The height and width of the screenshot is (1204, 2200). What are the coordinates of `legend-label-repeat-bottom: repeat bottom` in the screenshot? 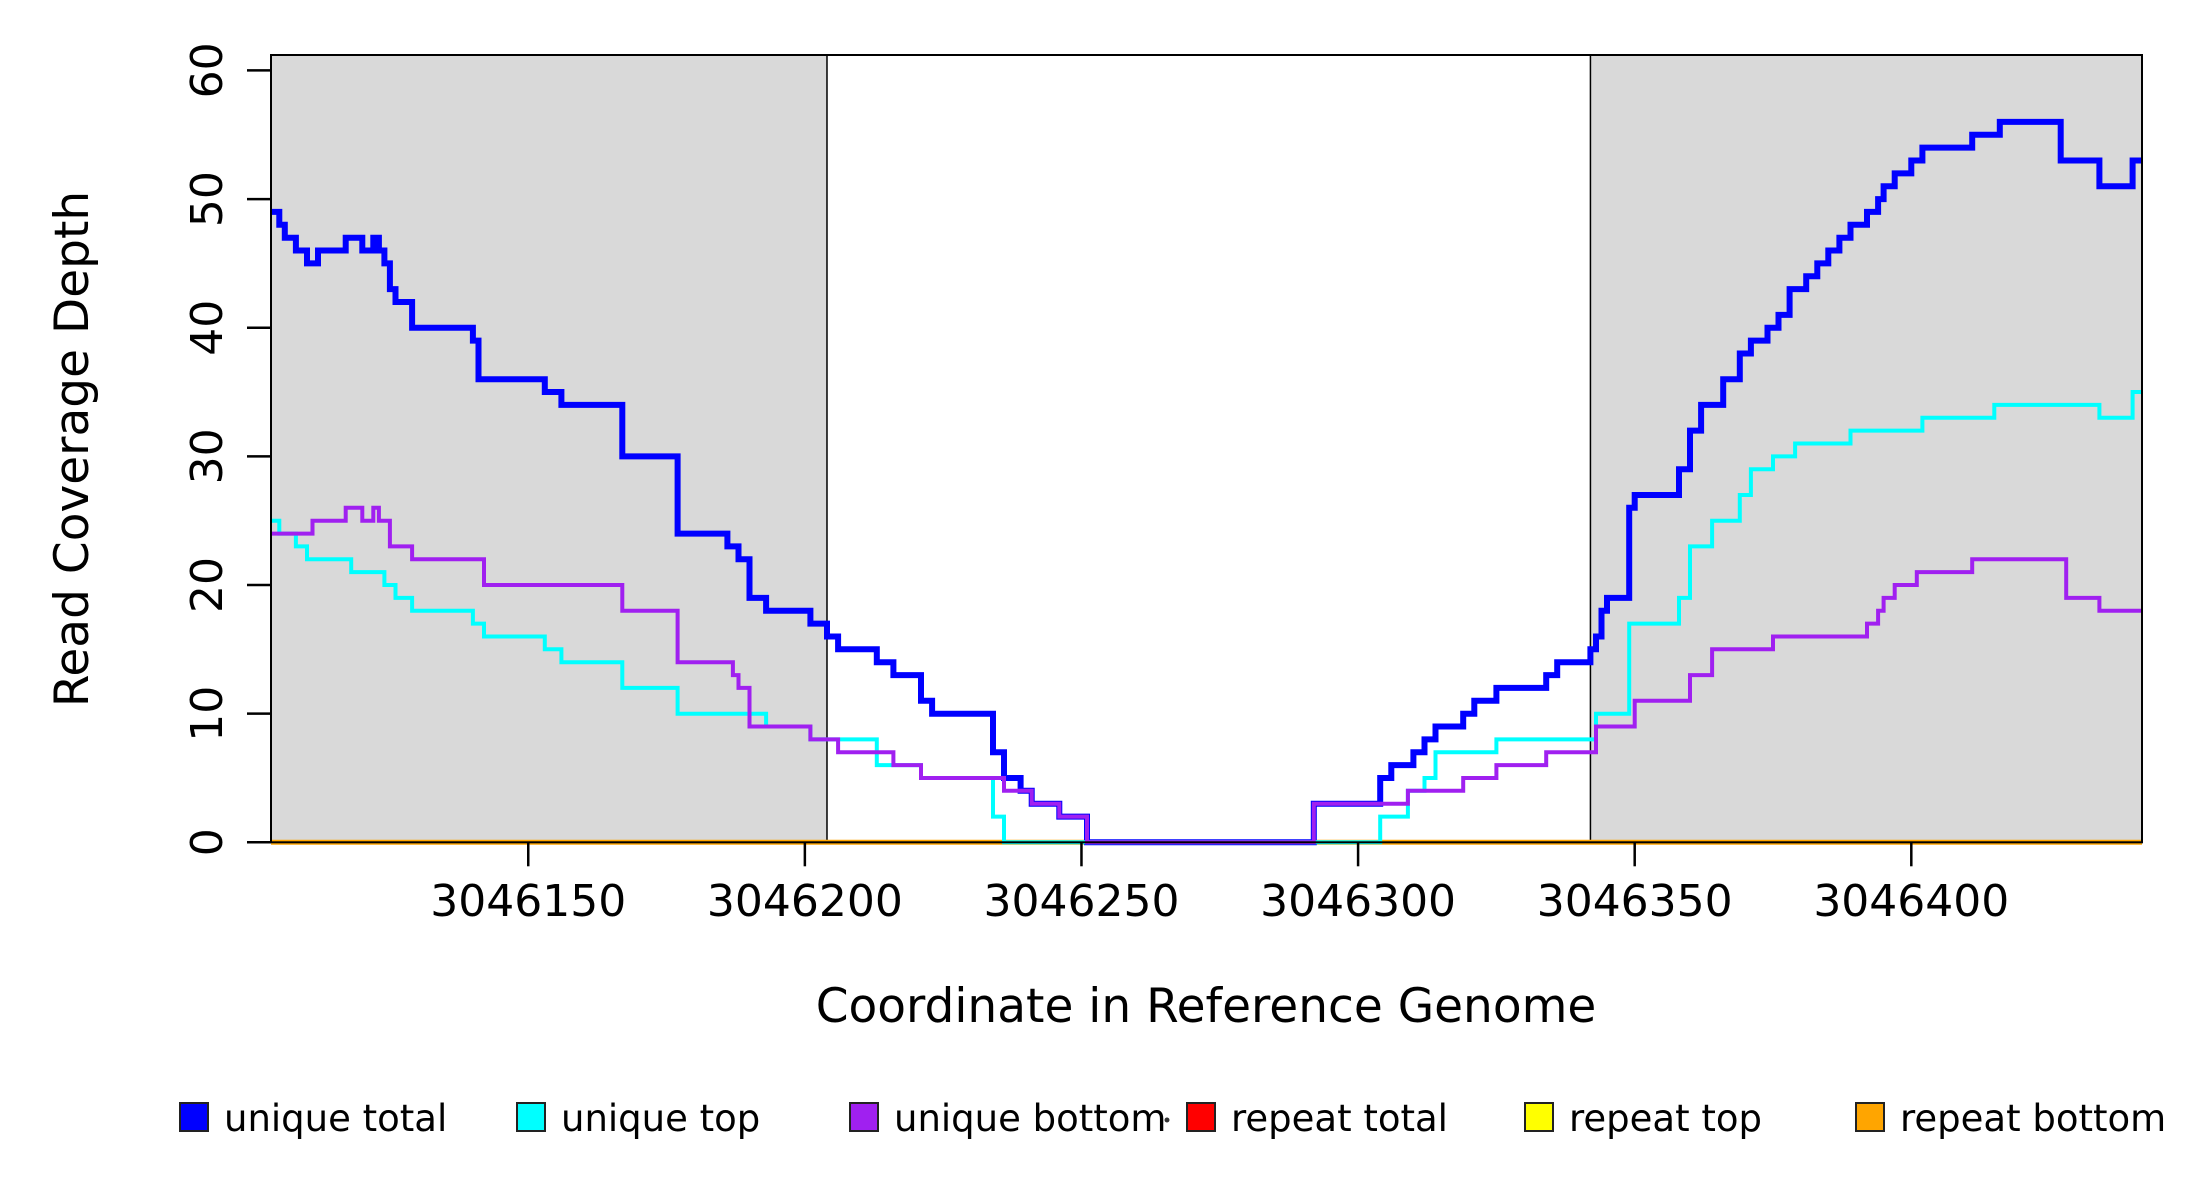 It's located at (2033, 1118).